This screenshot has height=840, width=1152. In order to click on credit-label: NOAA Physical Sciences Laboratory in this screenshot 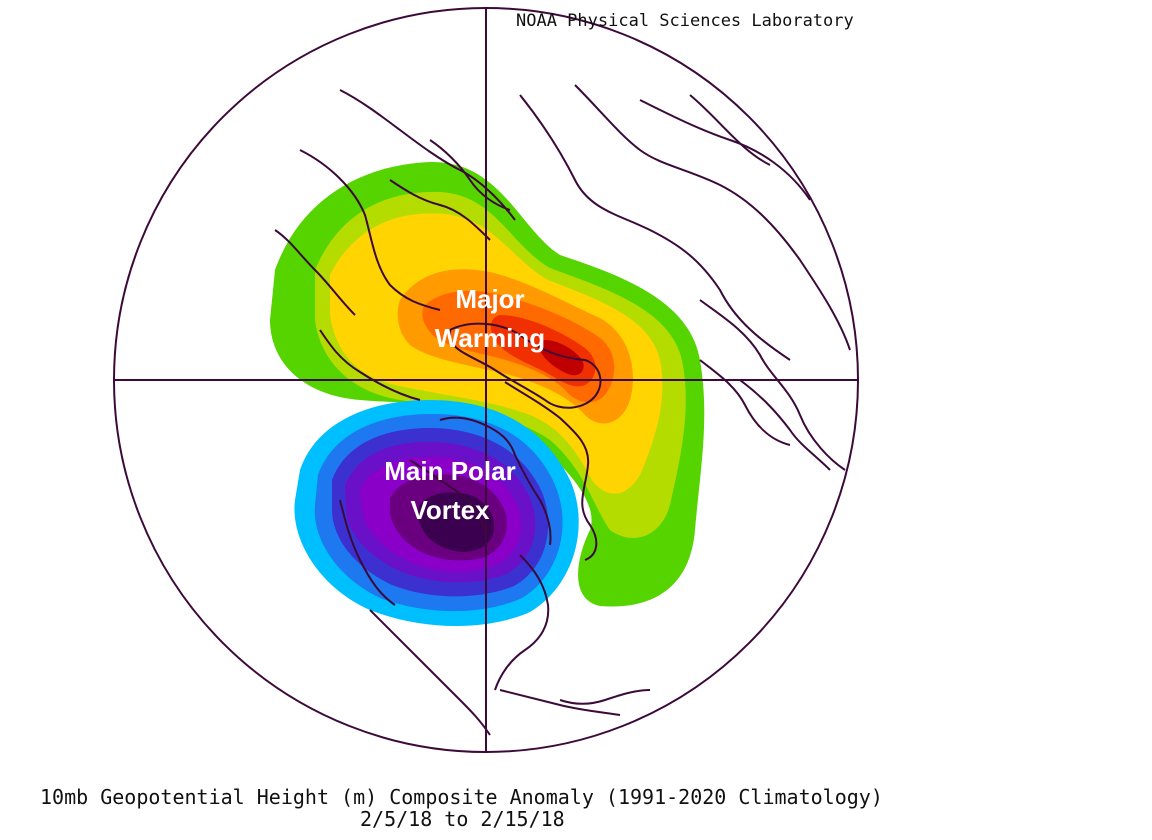, I will do `click(685, 21)`.